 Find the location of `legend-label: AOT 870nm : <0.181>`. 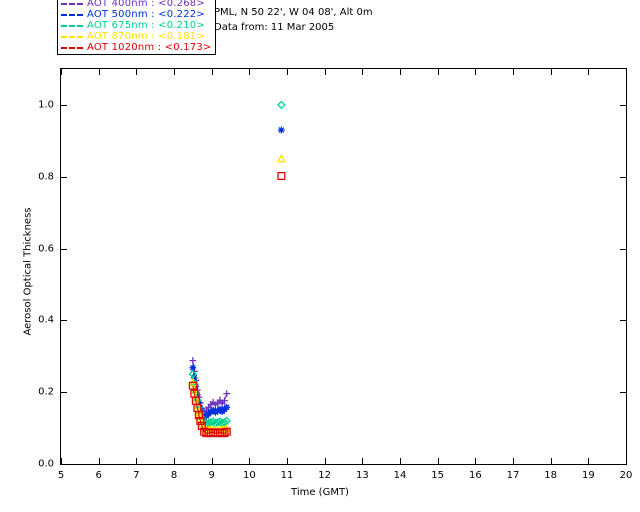

legend-label: AOT 870nm : <0.181> is located at coordinates (146, 36).